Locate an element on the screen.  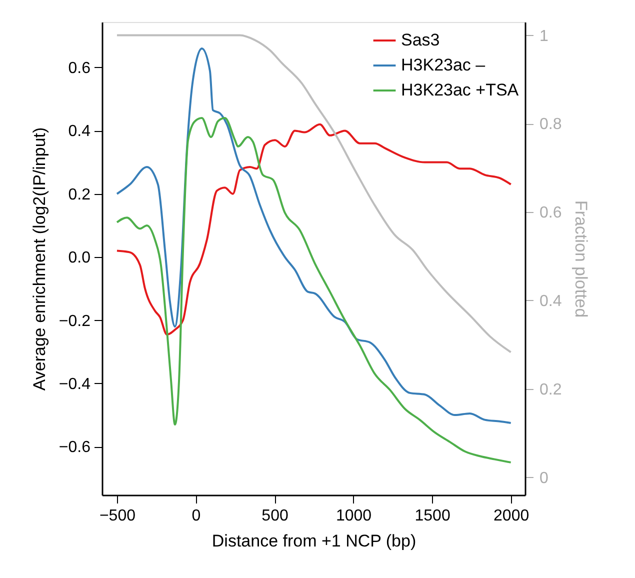
y2-tick-label: 0.2 is located at coordinates (551, 389).